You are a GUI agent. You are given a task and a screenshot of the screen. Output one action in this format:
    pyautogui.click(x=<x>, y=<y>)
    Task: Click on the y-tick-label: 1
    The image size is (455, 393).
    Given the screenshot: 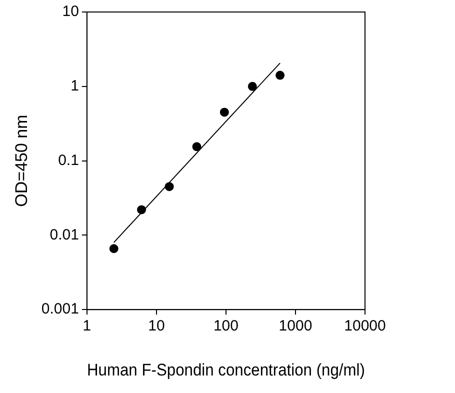 What is the action you would take?
    pyautogui.click(x=74, y=86)
    